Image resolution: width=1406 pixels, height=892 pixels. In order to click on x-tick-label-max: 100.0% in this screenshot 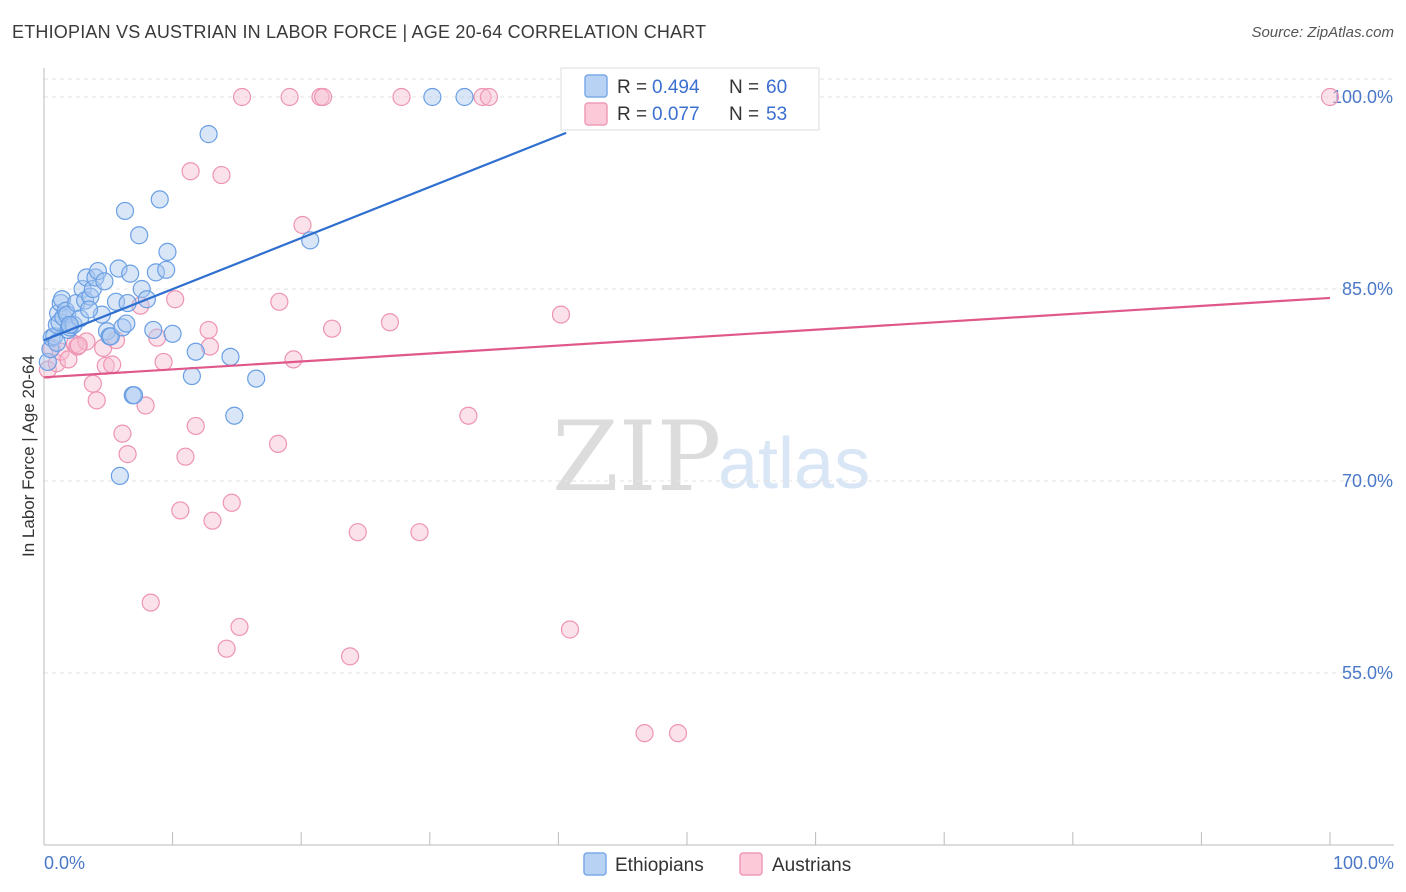, I will do `click(1363, 863)`.